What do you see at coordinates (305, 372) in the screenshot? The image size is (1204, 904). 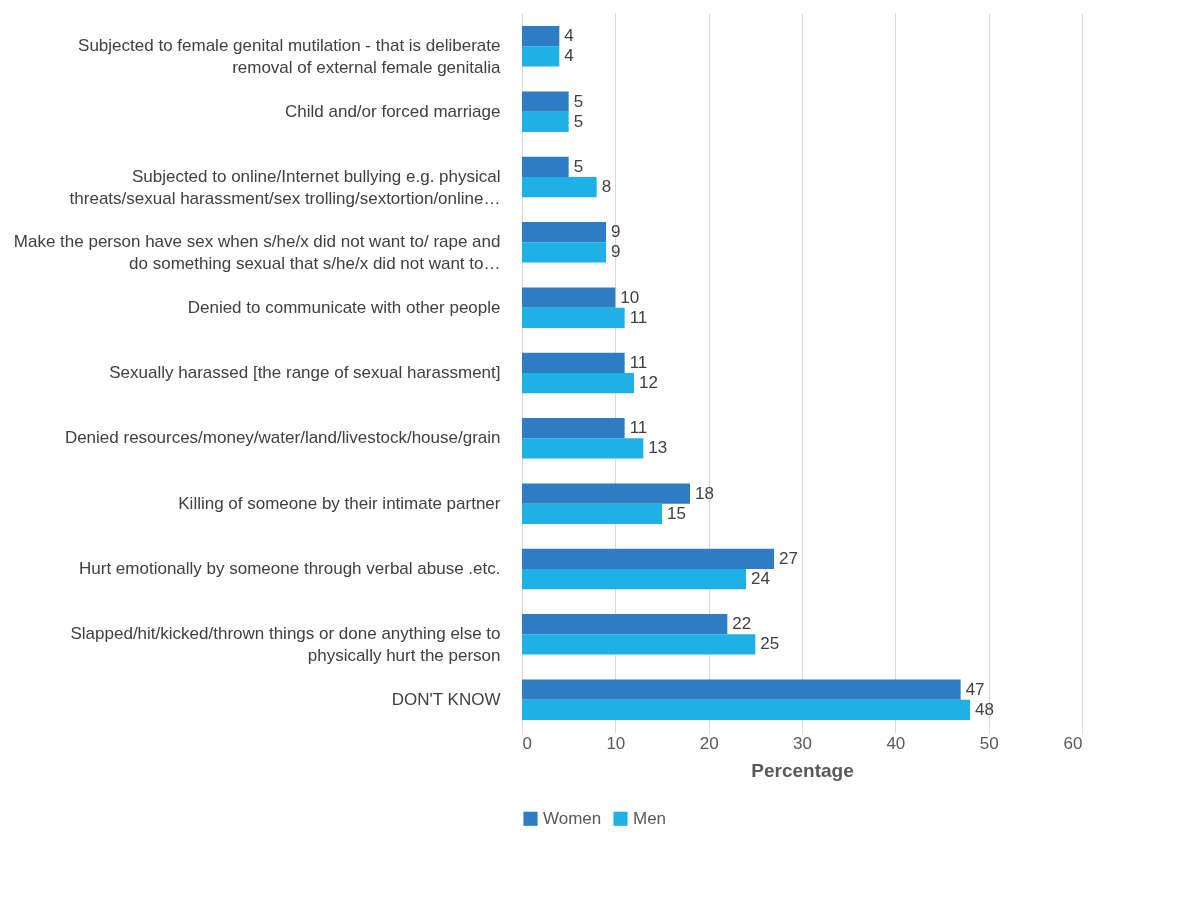 I see `y-tick-label: Sexually harassed [the range of sexual harassment]` at bounding box center [305, 372].